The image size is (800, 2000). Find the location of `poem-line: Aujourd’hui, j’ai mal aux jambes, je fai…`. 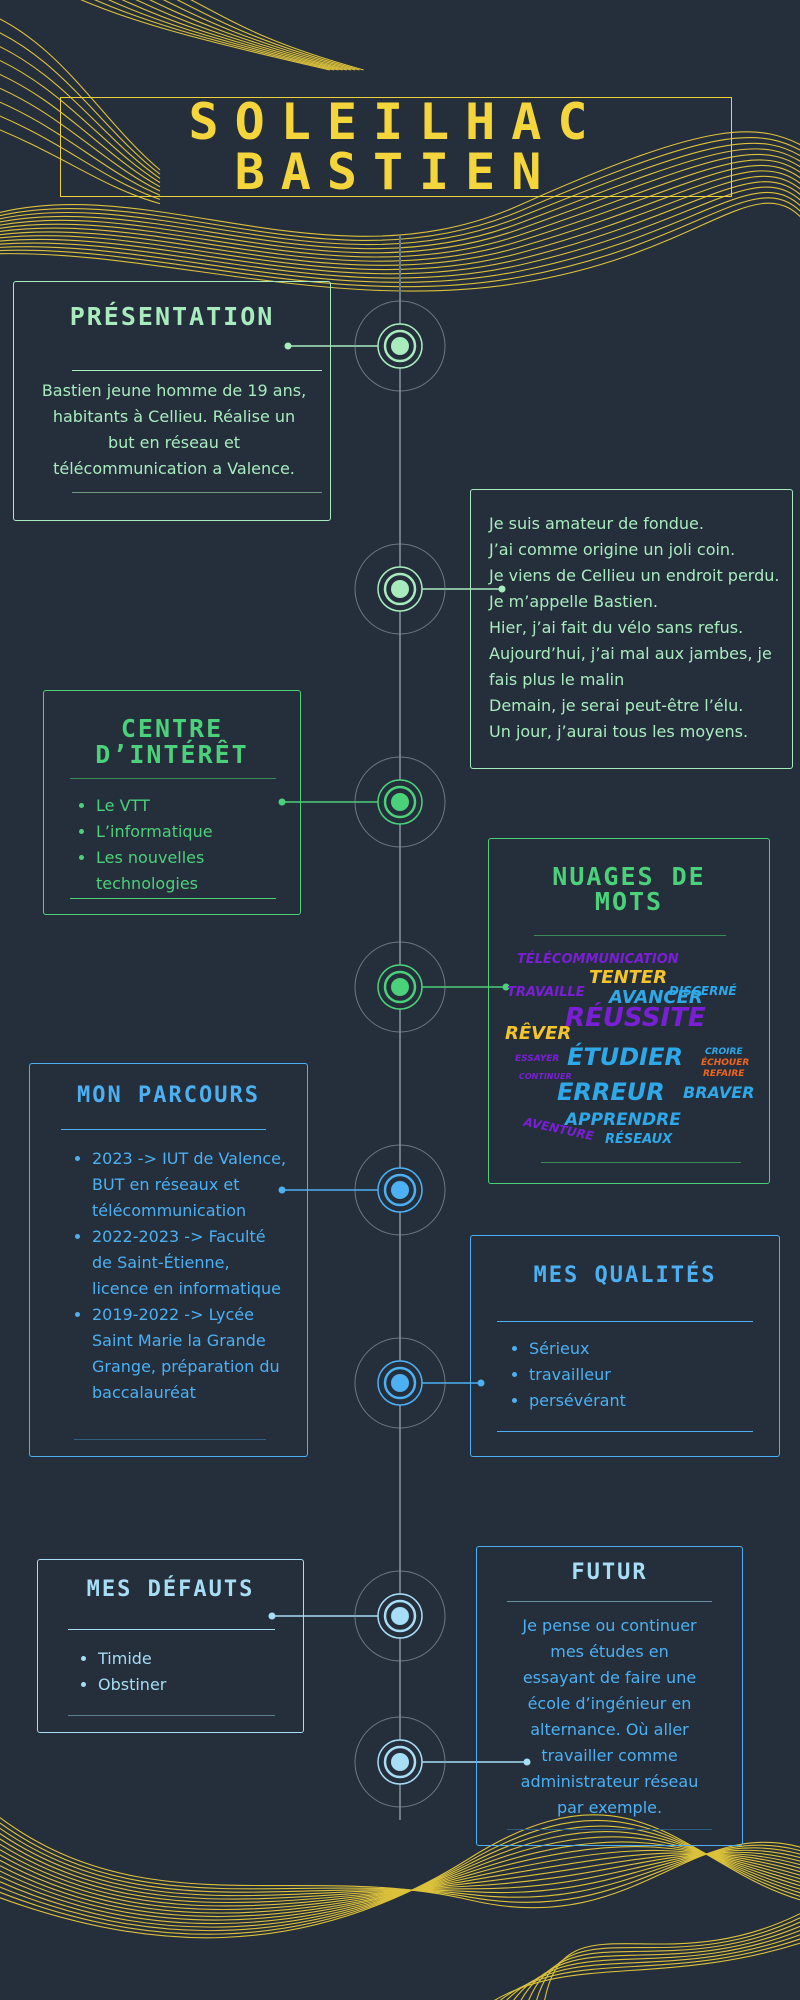

poem-line: Aujourd’hui, j’ai mal aux jambes, je fai… is located at coordinates (630, 666).